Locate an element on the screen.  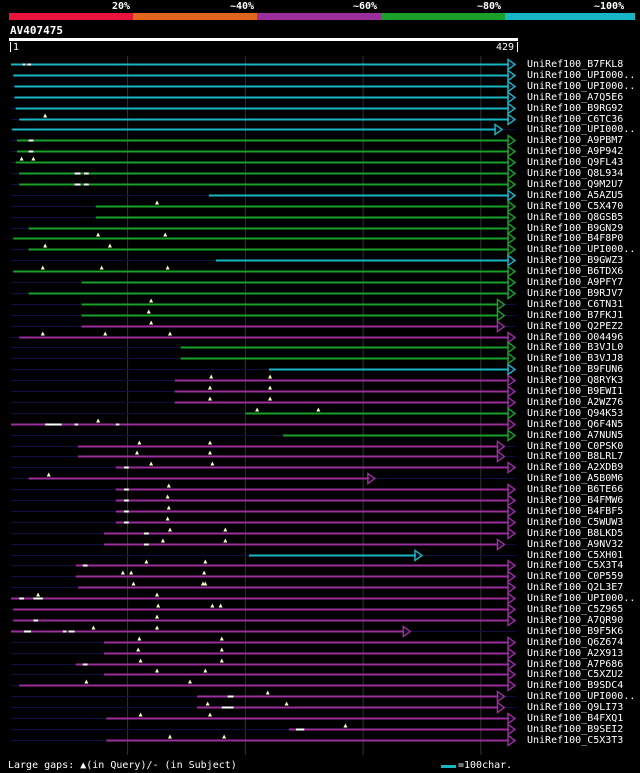
hit-label: UniRef100_B9SEI2 is located at coordinates (575, 729).